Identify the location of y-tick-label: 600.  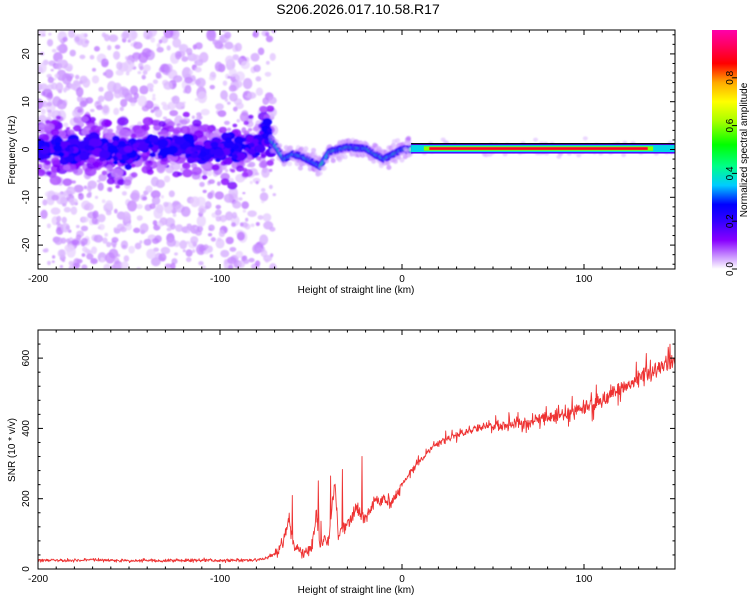
(26, 357).